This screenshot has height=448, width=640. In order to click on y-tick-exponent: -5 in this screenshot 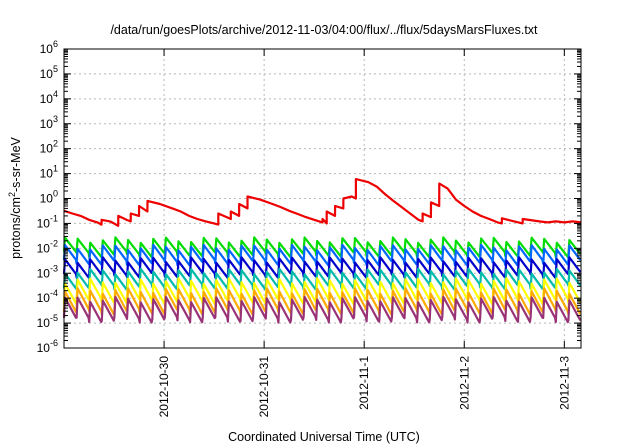, I will do `click(54, 318)`.